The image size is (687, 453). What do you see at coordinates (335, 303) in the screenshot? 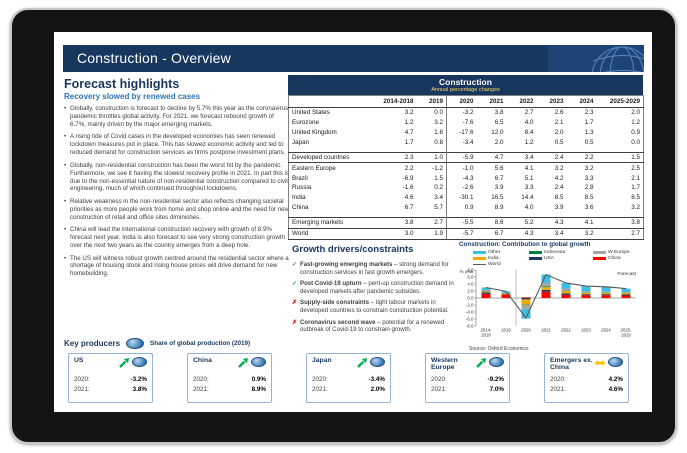
I see `growth-item-lead: Supply-side constraints` at bounding box center [335, 303].